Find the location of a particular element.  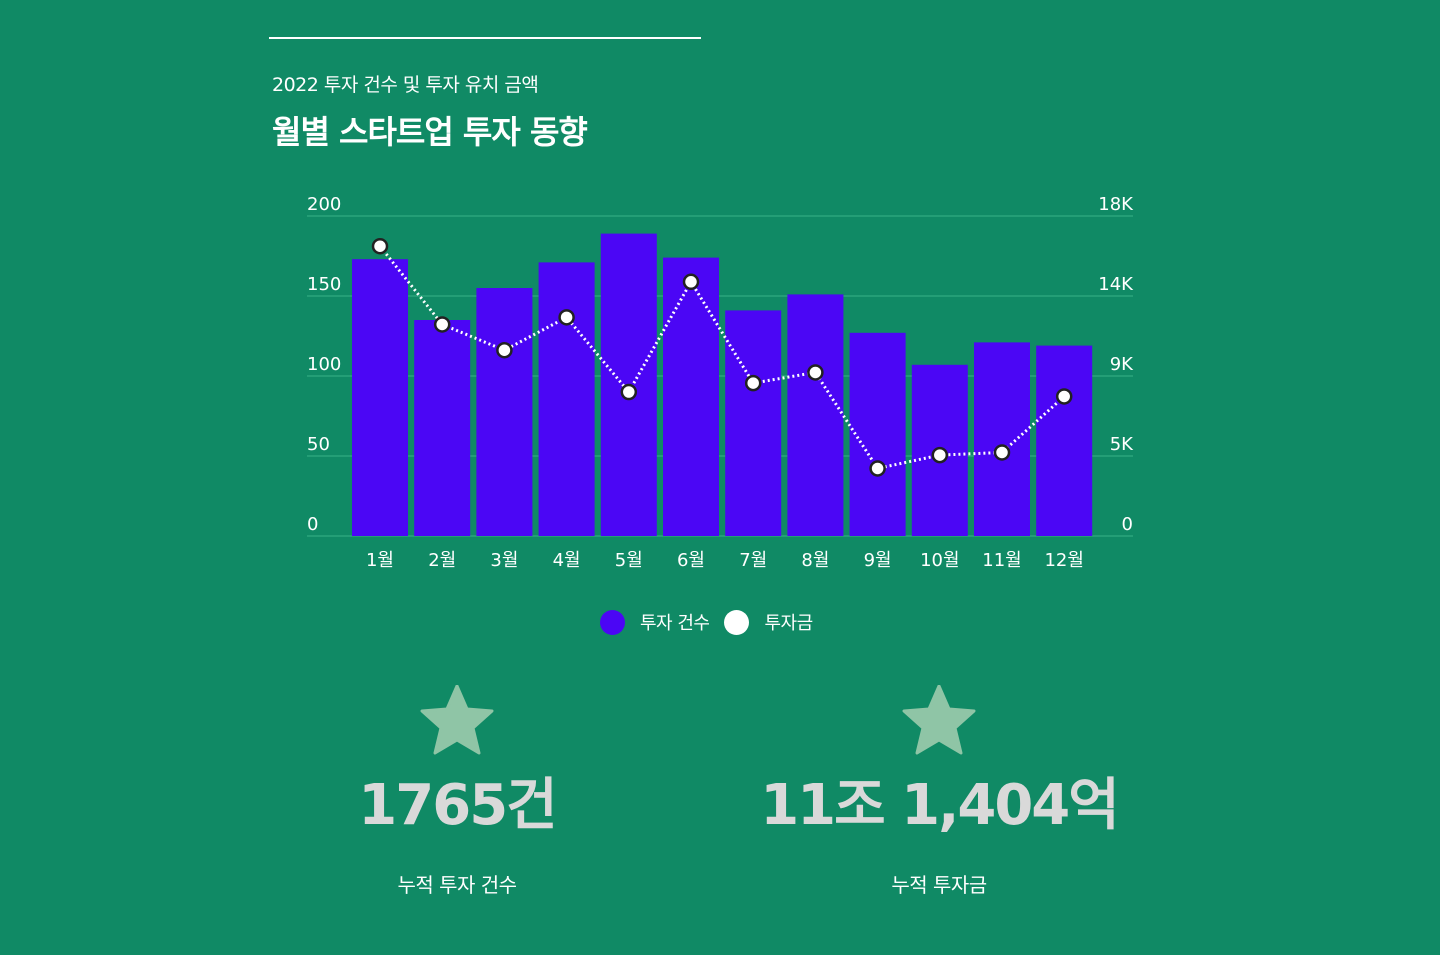

x-tick-label: 6월 is located at coordinates (691, 560).